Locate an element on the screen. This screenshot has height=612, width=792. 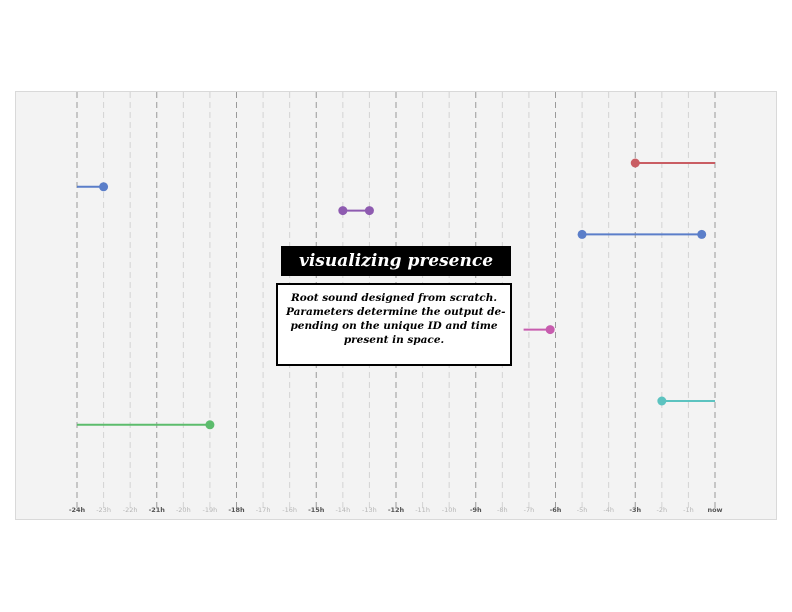
x-tick-label: -19h is located at coordinates (210, 510).